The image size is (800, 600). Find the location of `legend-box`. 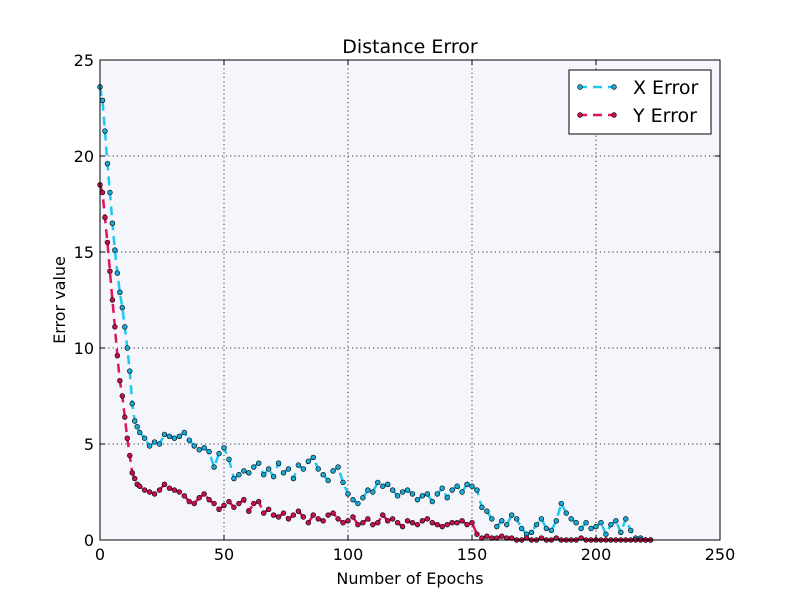

legend-box is located at coordinates (640, 102).